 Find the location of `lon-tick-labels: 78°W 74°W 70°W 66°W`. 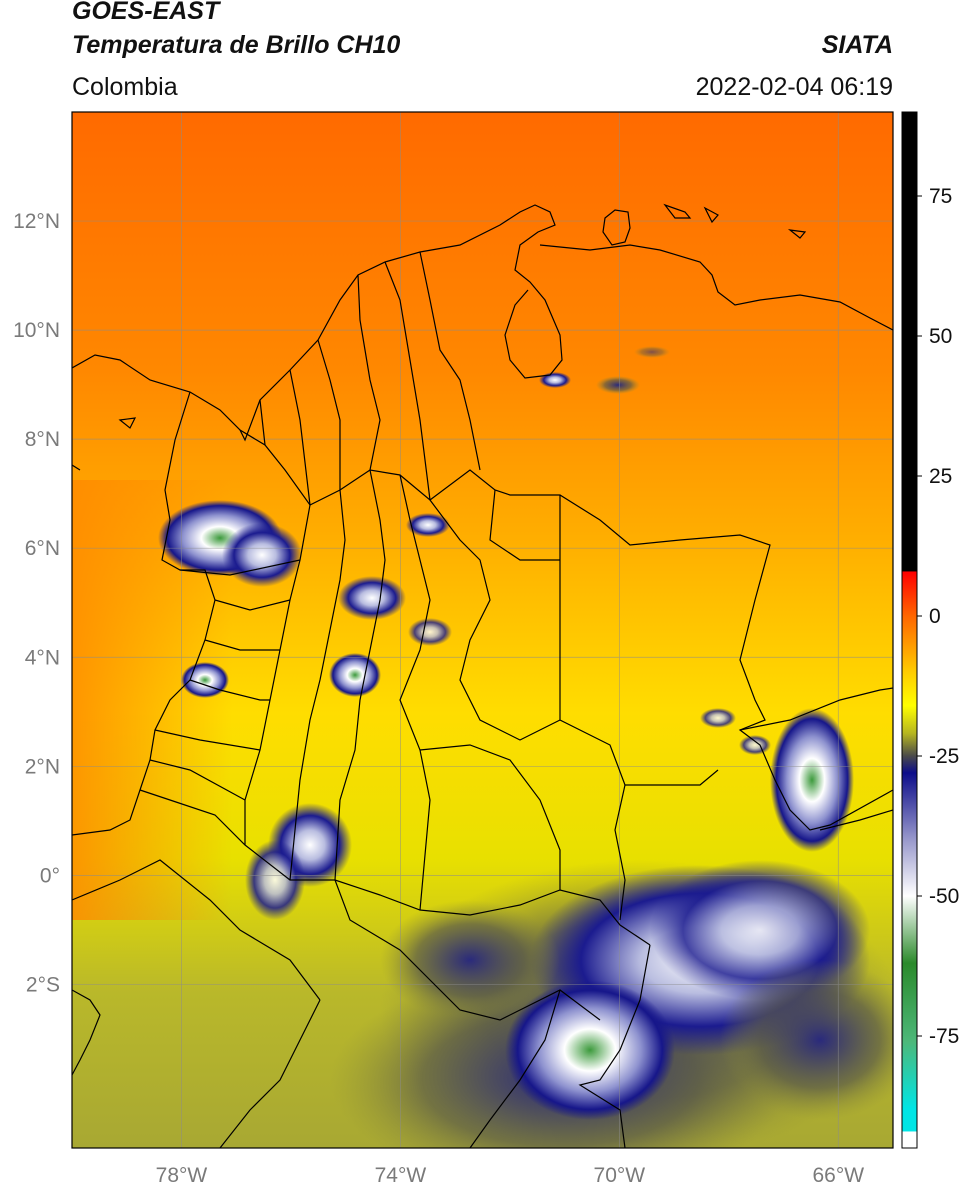

lon-tick-labels: 78°W 74°W 70°W 66°W is located at coordinates (510, 1175).